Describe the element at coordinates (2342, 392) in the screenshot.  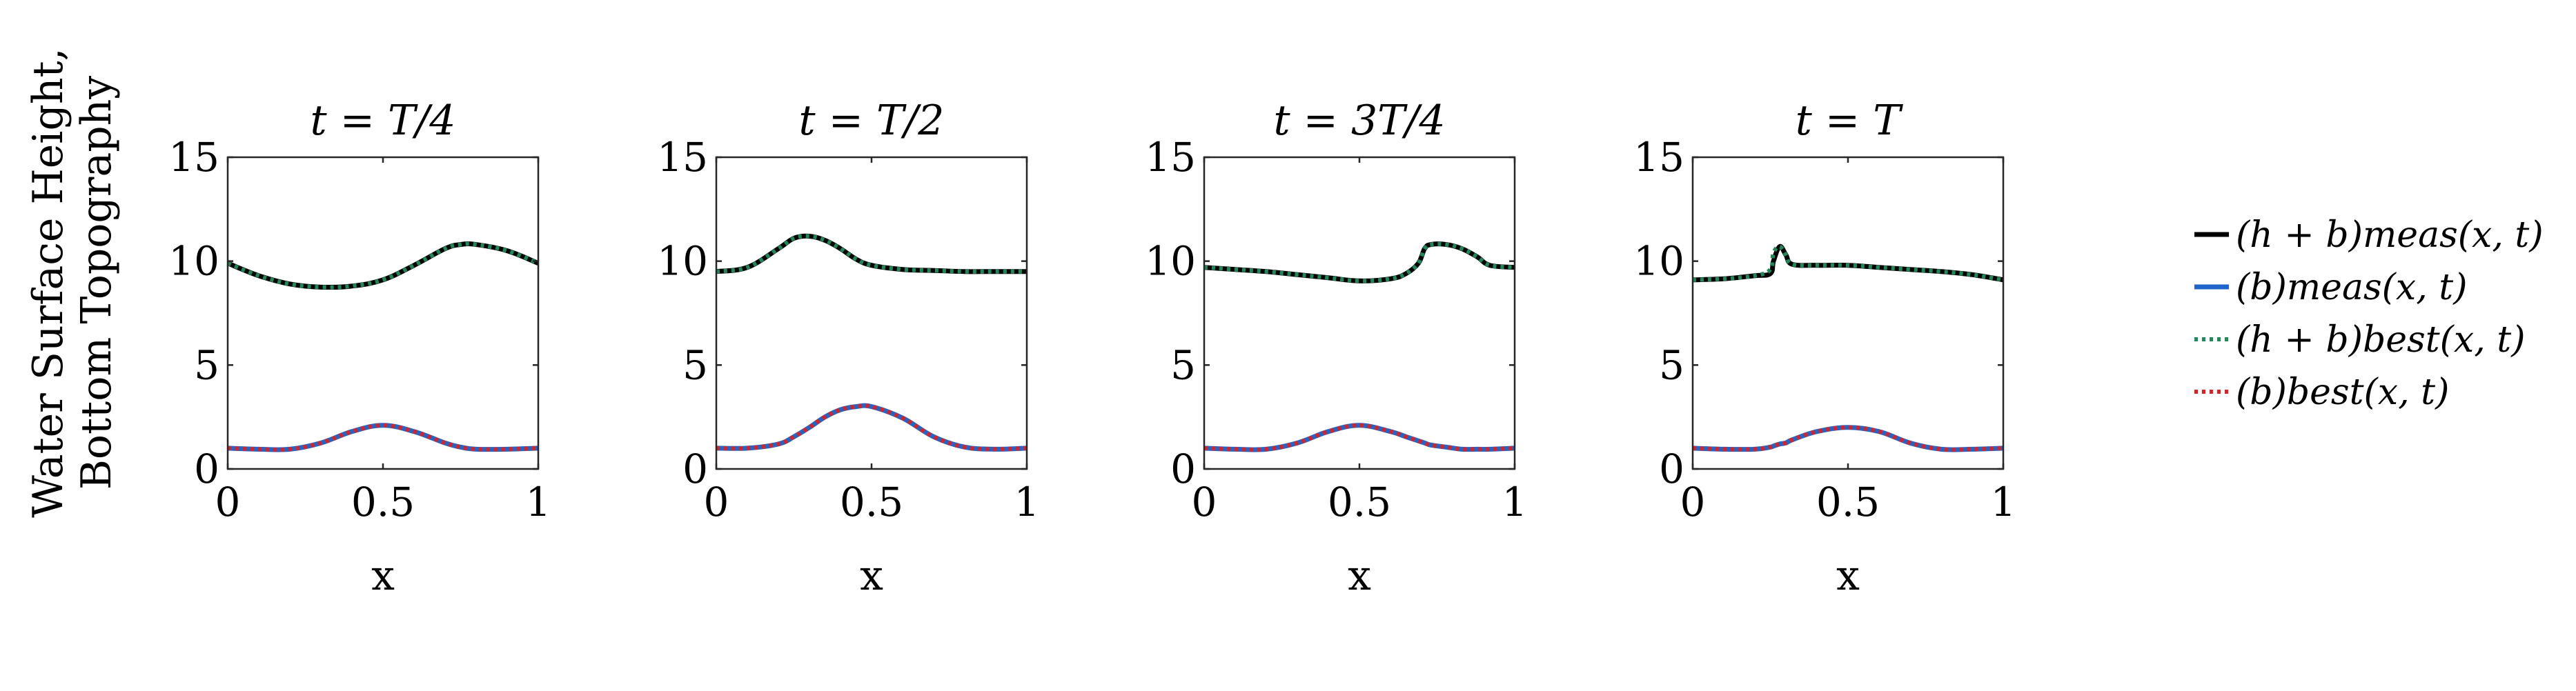
I see `legend-label: (b)best(x, t)` at that location.